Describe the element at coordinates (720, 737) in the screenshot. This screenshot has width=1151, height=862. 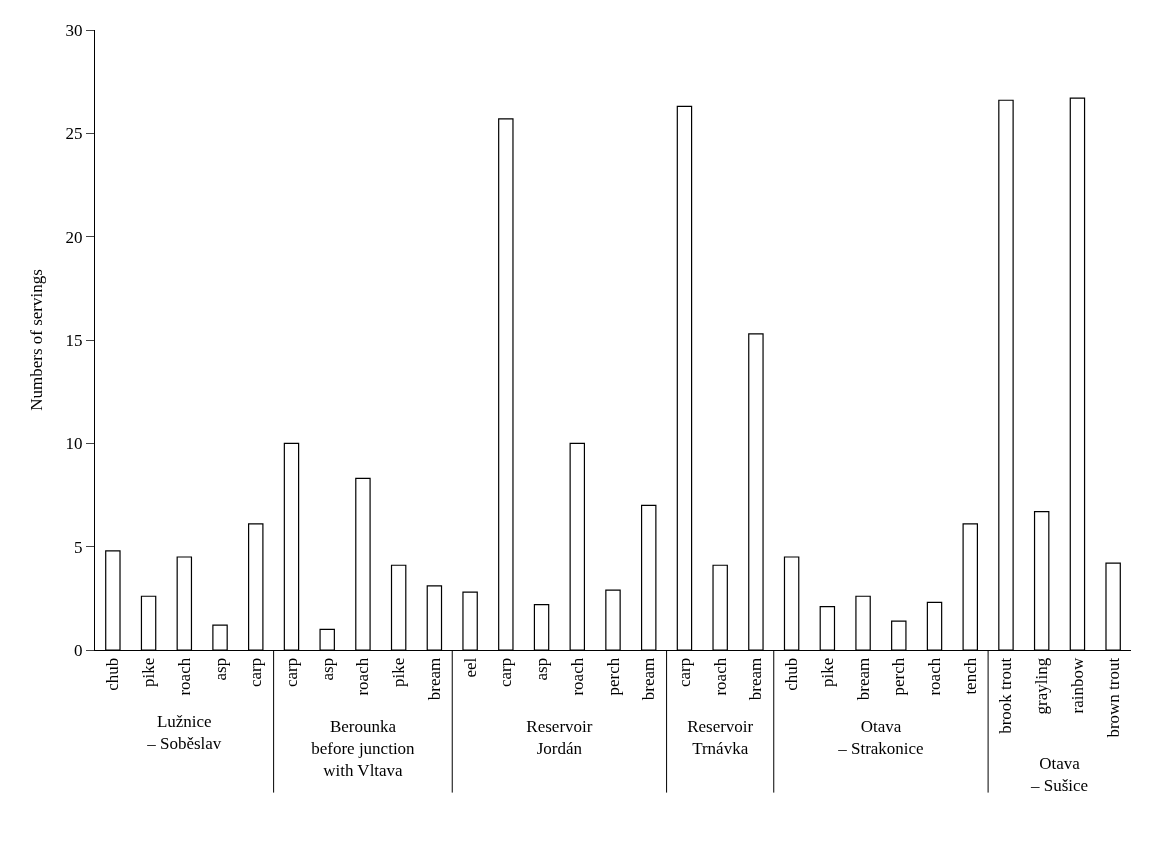
I see `x-axis-title: Reservoir Trnávka` at that location.